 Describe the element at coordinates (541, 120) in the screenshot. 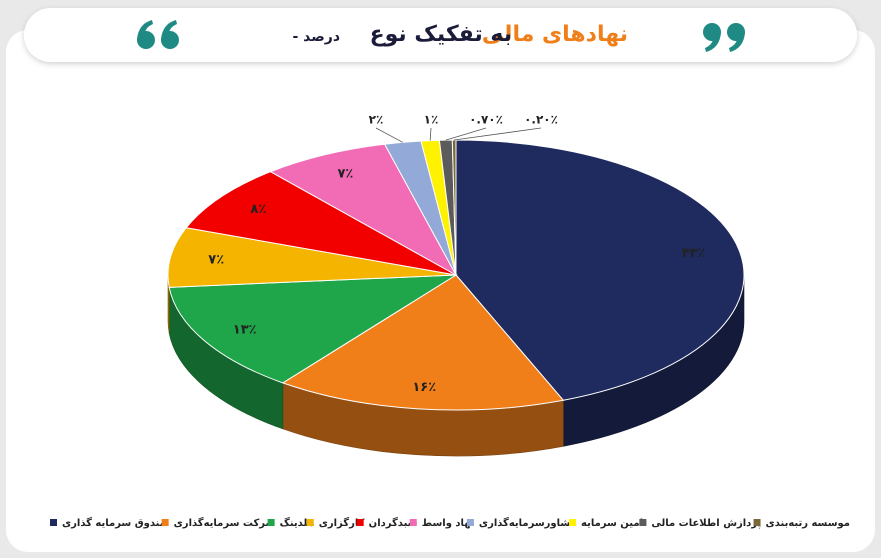

I see `data-label: ۰.۲۰٪` at that location.